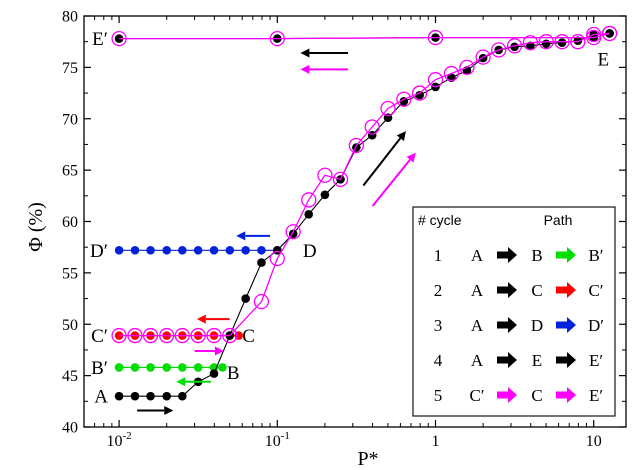 The height and width of the screenshot is (470, 639). What do you see at coordinates (119, 440) in the screenshot?
I see `x-tick-label: 10-2` at bounding box center [119, 440].